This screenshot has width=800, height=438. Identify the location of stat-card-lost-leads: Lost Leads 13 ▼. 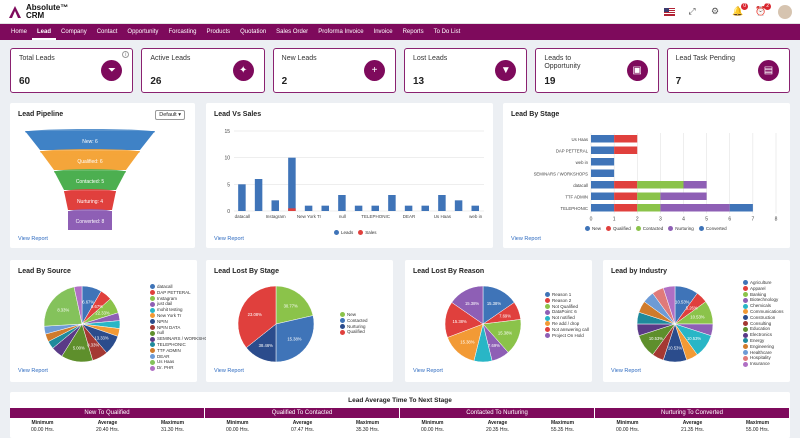
(465, 70).